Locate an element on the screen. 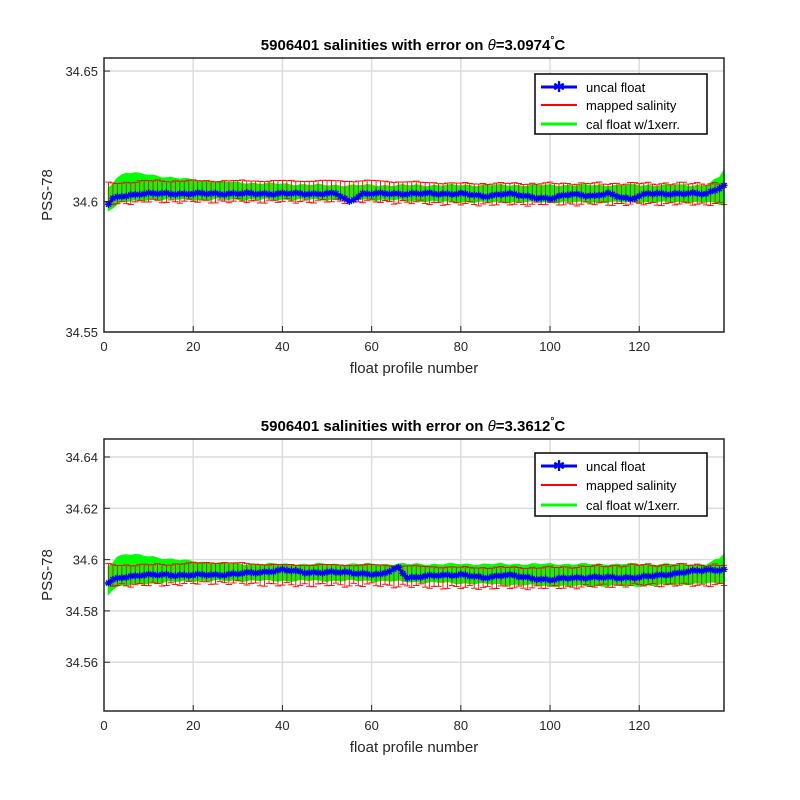 The height and width of the screenshot is (800, 800). y-tick-label: 34.64 is located at coordinates (81, 457).